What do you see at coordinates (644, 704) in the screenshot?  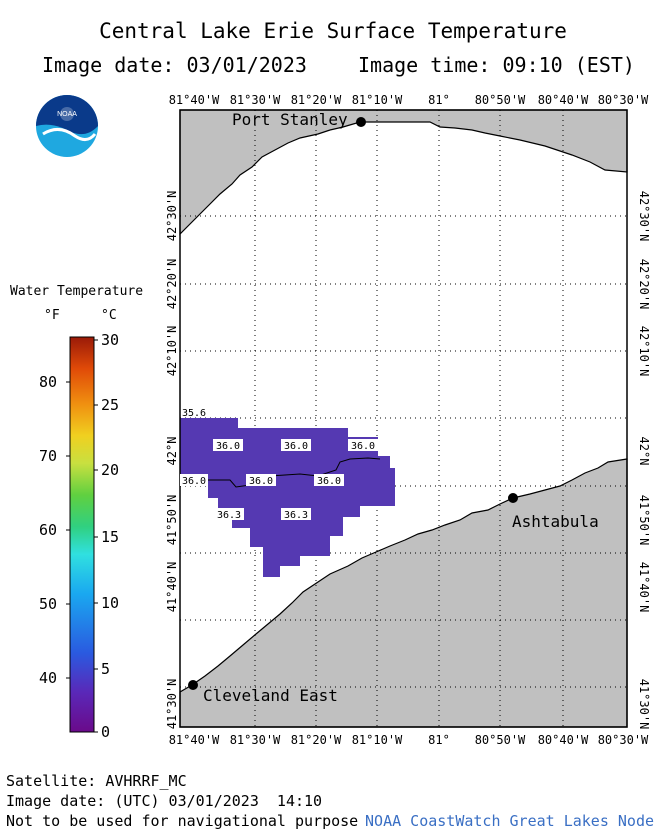 I see `lat-label-right: 41°30'N` at bounding box center [644, 704].